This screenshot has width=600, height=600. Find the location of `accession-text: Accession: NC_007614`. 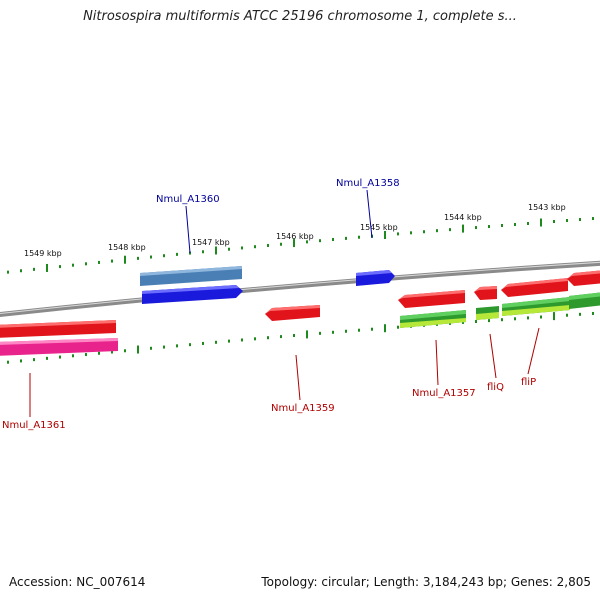

accession-text: Accession: NC_007614 is located at coordinates (77, 582).